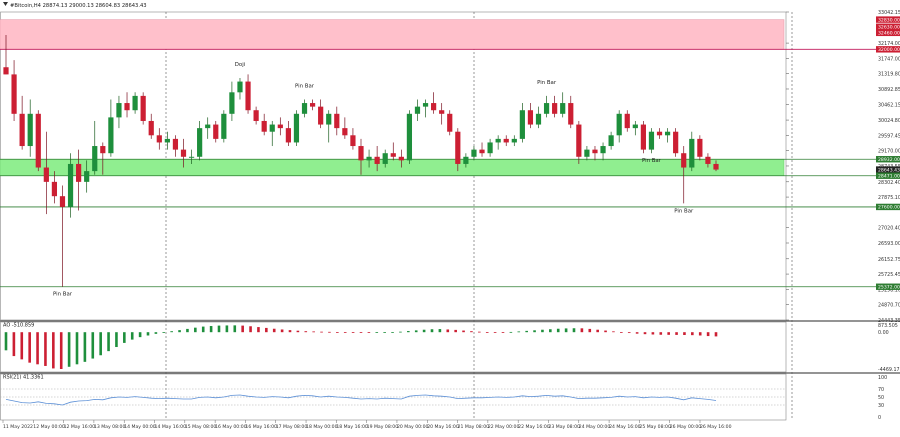 The image size is (900, 437). I want to click on price-label-text: 28471.00, so click(889, 177).